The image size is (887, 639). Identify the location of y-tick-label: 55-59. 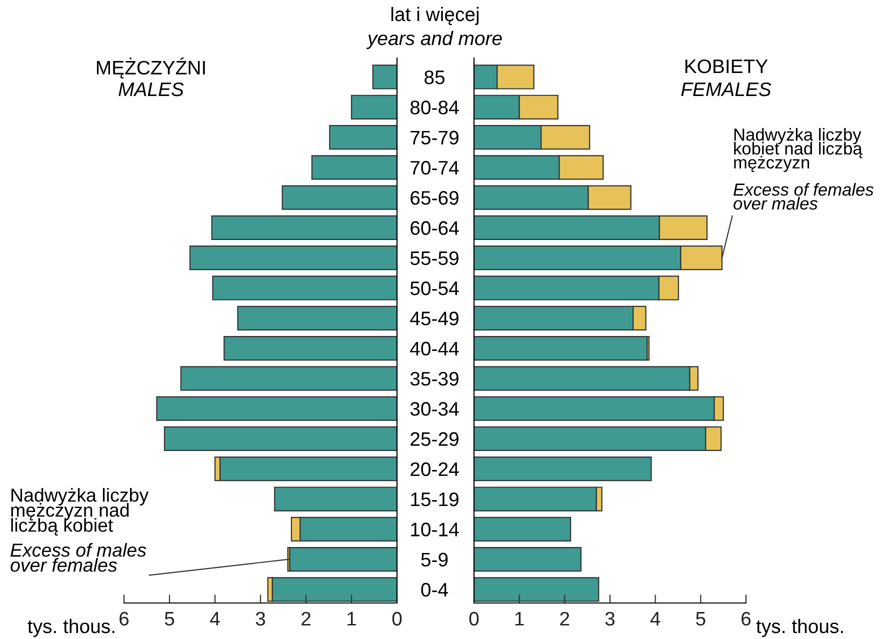
(434, 258).